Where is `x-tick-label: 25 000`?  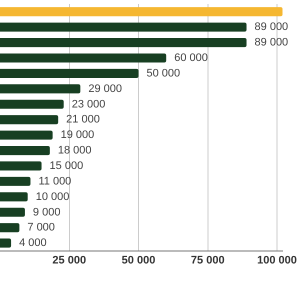
x-tick-label: 25 000 is located at coordinates (69, 260).